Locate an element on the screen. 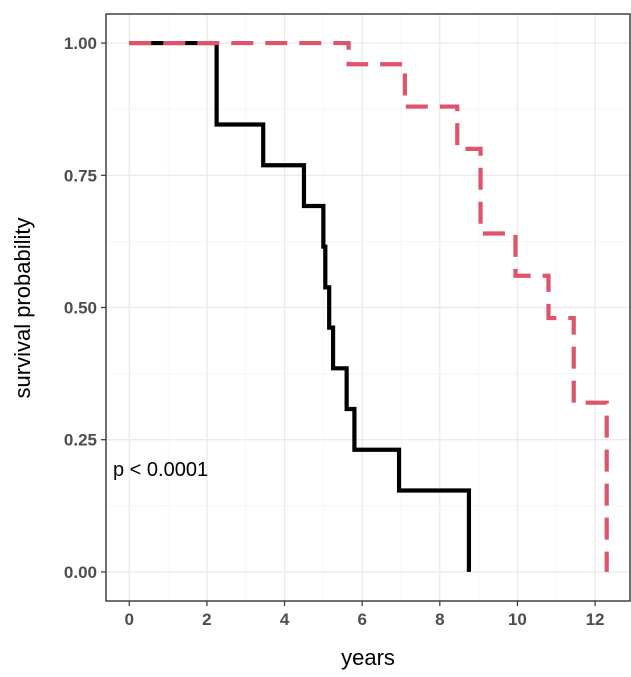 The image size is (631, 677). x-tick-label: 2 is located at coordinates (206, 619).